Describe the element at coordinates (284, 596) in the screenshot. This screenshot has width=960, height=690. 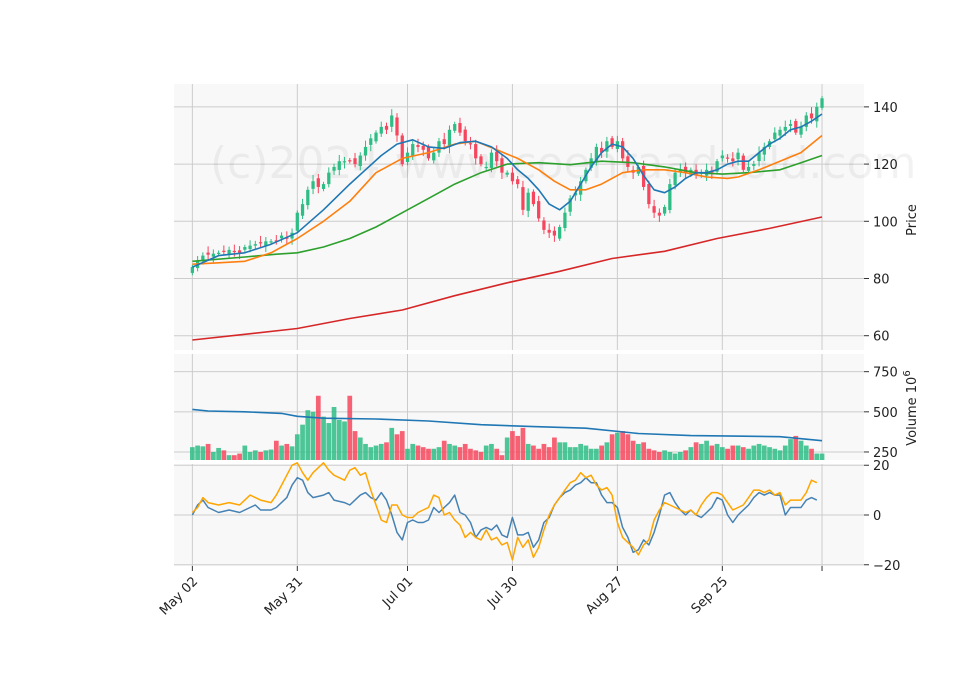
I see `x-tick-label: May 31` at that location.